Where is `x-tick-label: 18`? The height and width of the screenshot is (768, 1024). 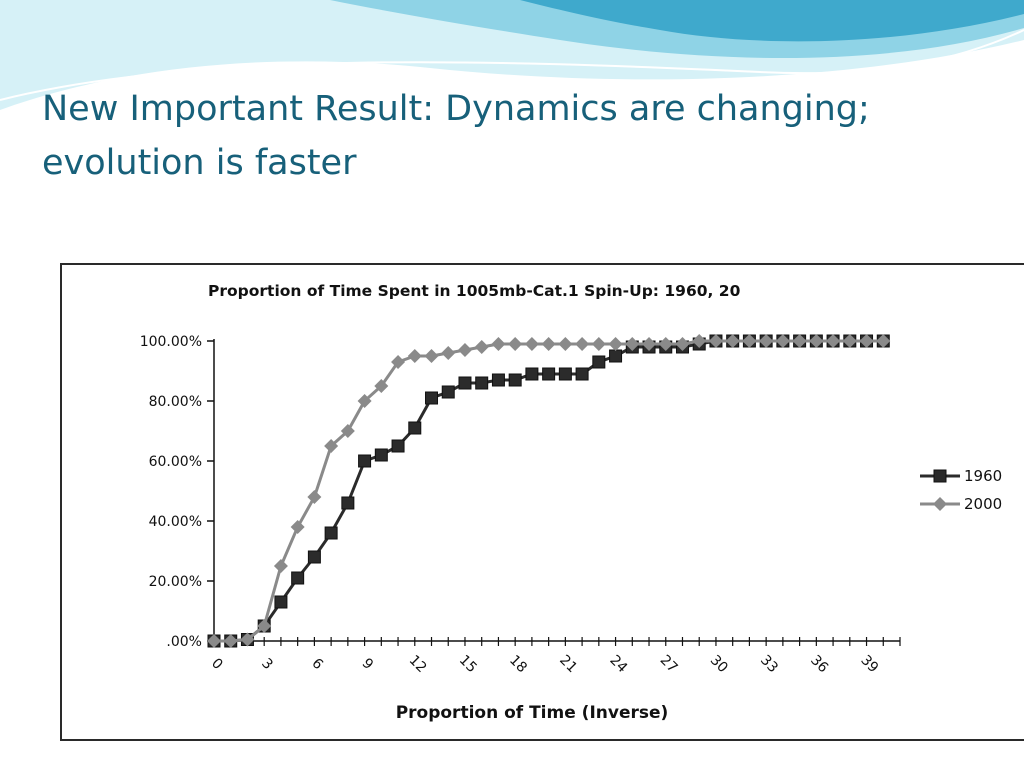 x-tick-label: 18 is located at coordinates (518, 664).